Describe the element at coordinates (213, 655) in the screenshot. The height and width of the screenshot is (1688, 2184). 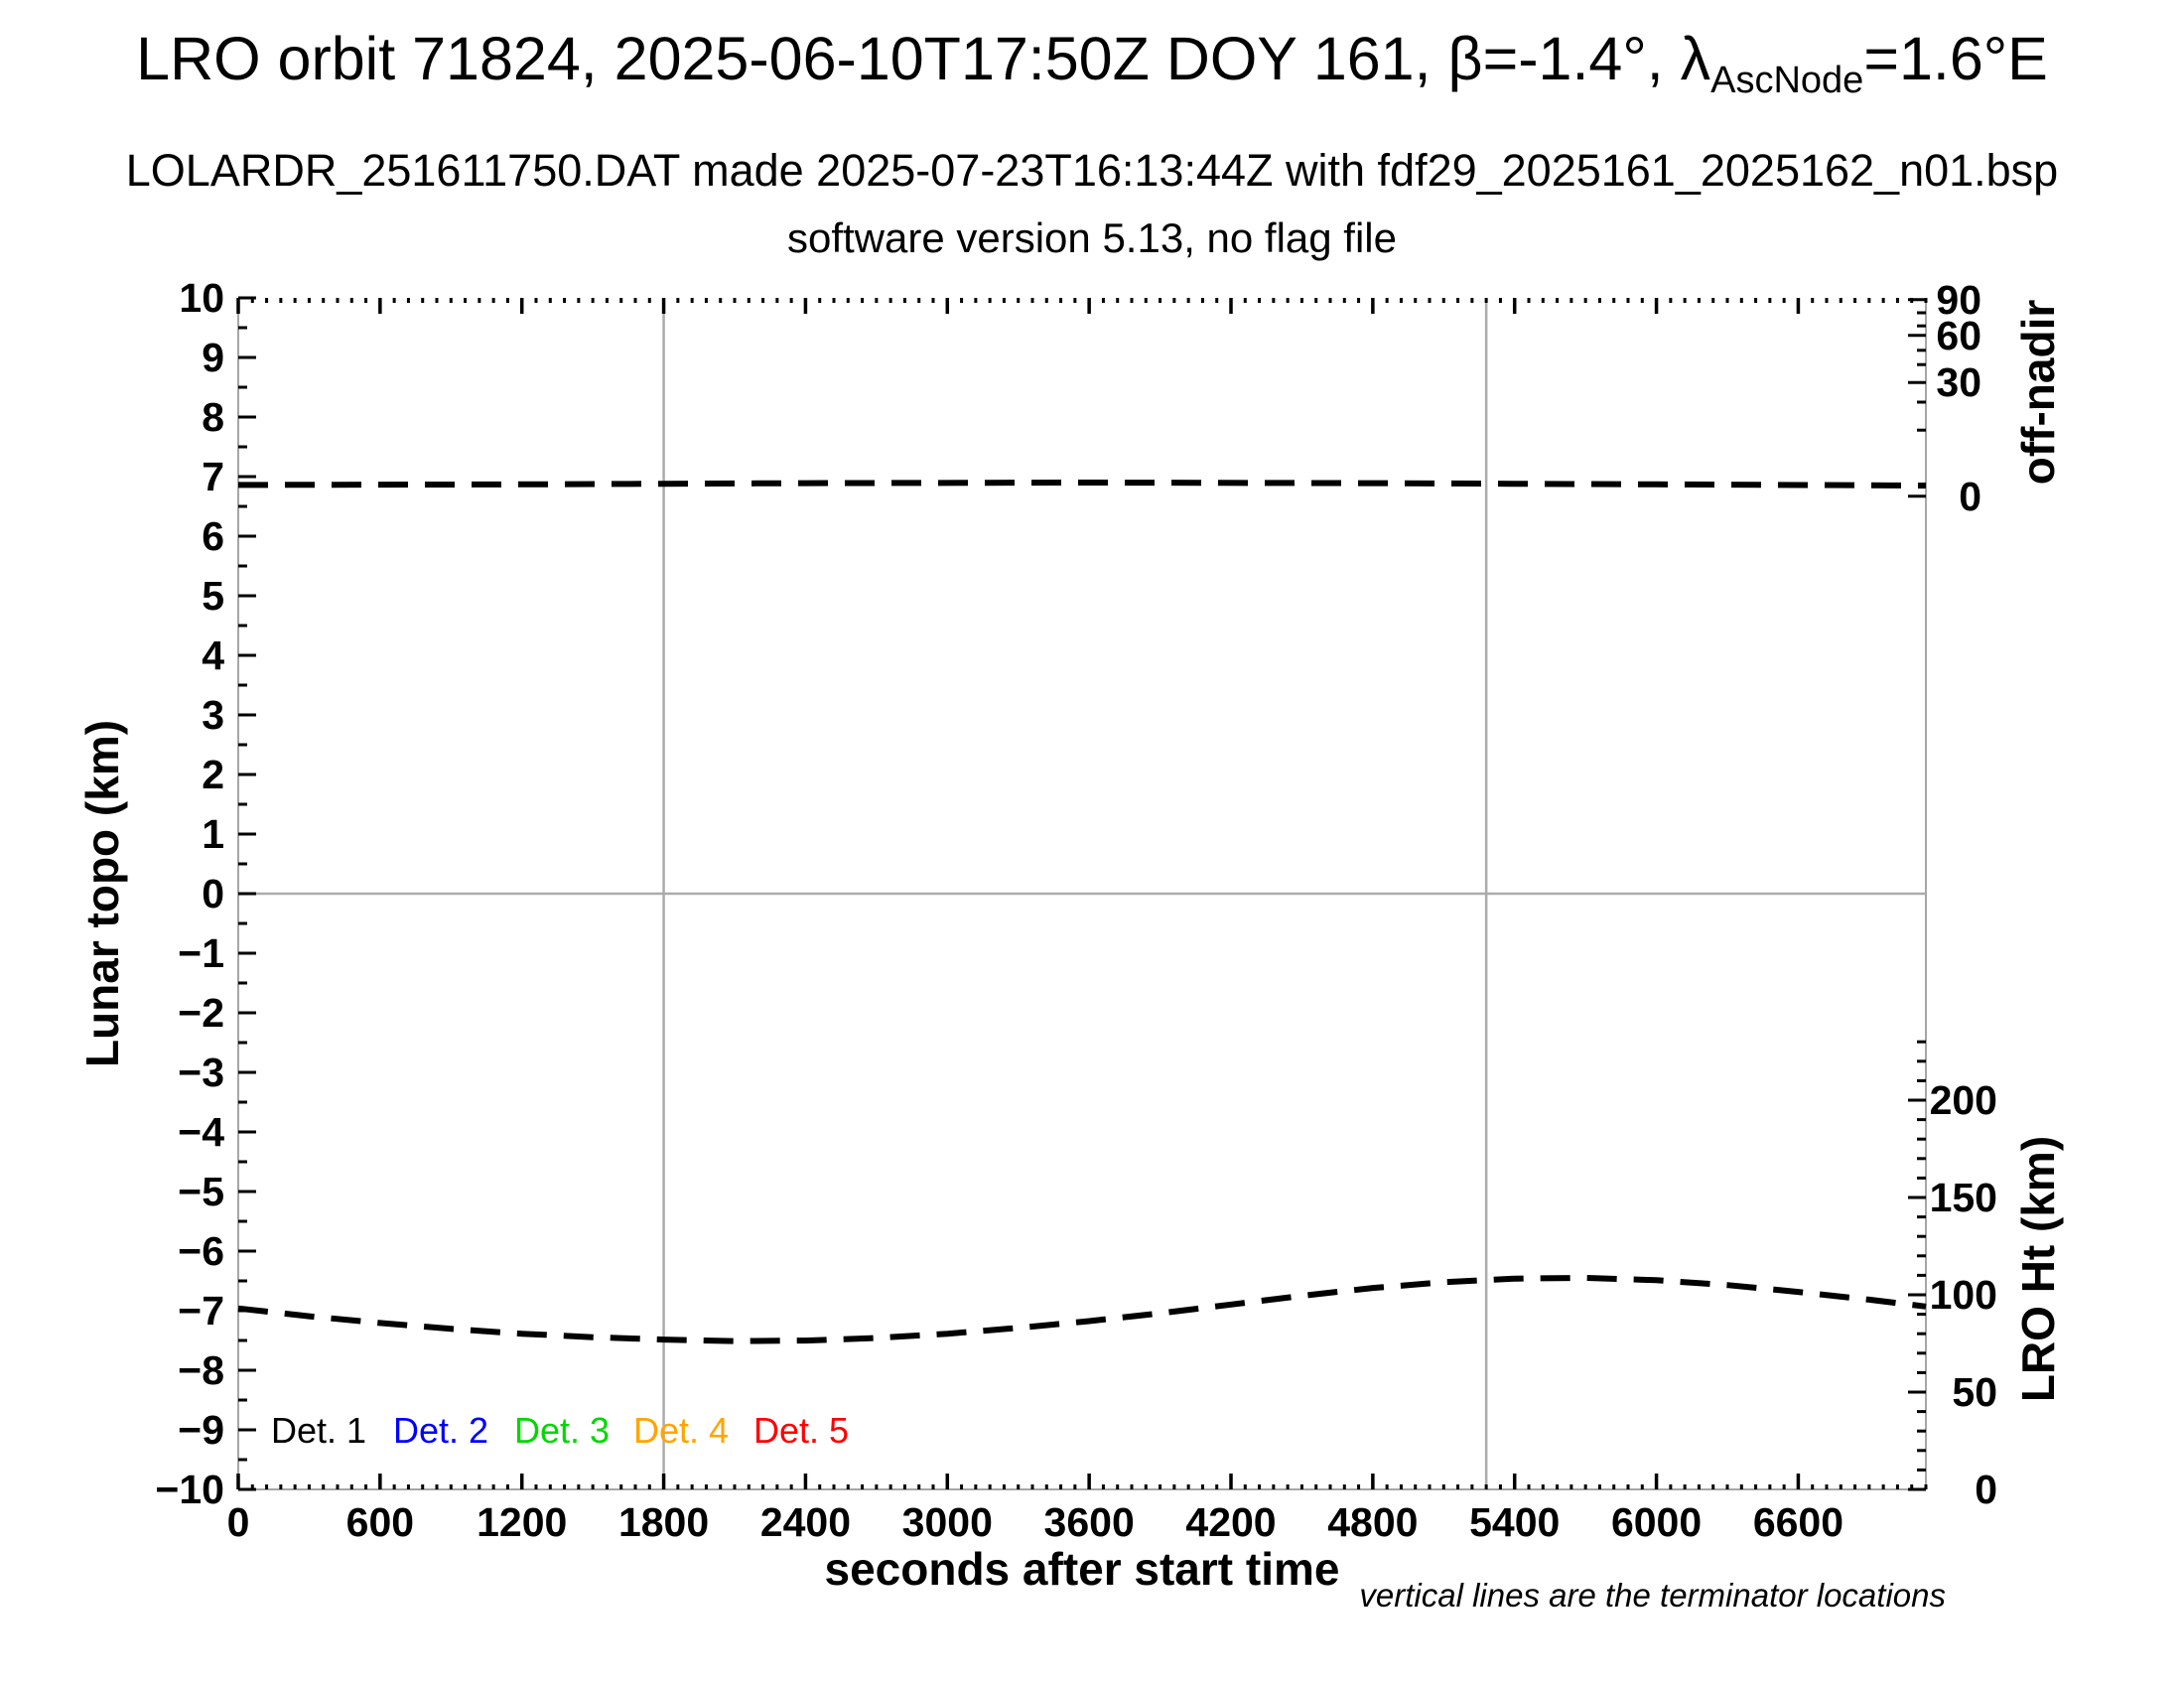
I see `svg-text: 4` at that location.